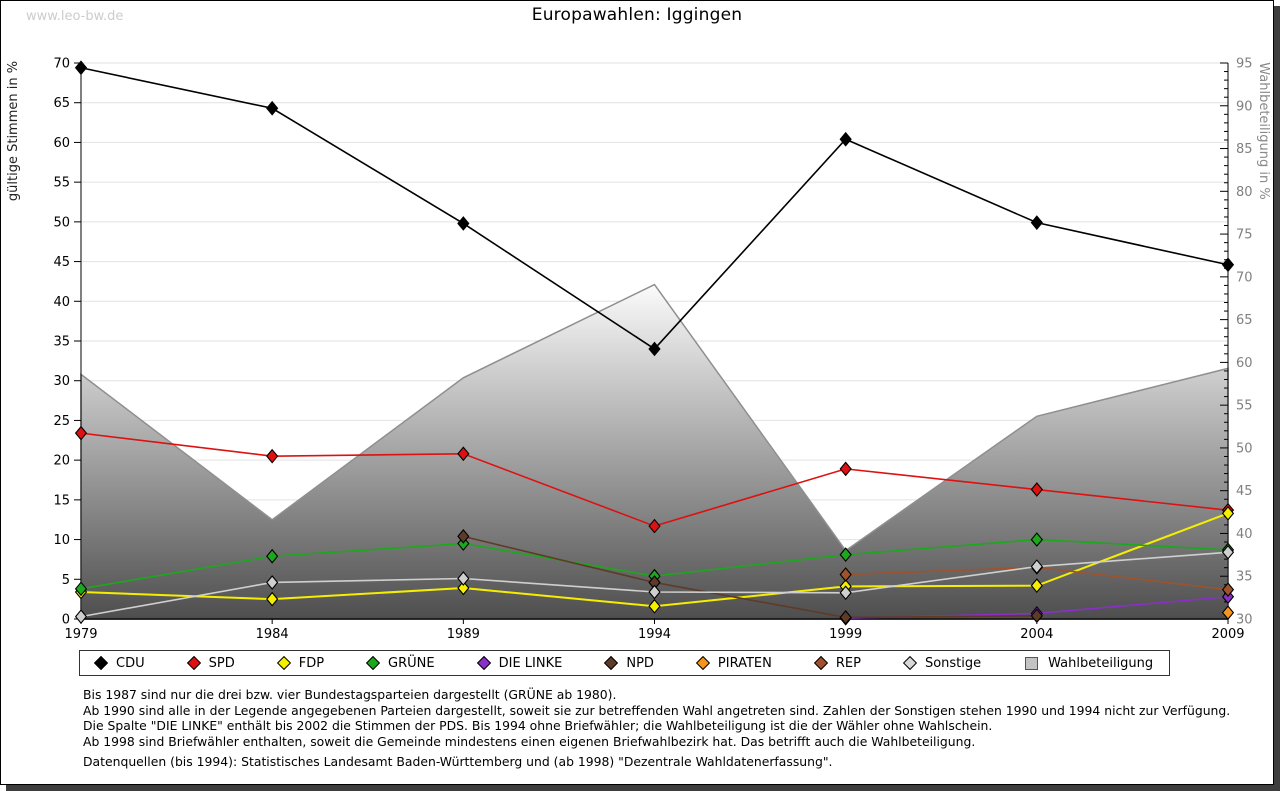  Describe the element at coordinates (953, 663) in the screenshot. I see `legend-label: Sonstige` at that location.